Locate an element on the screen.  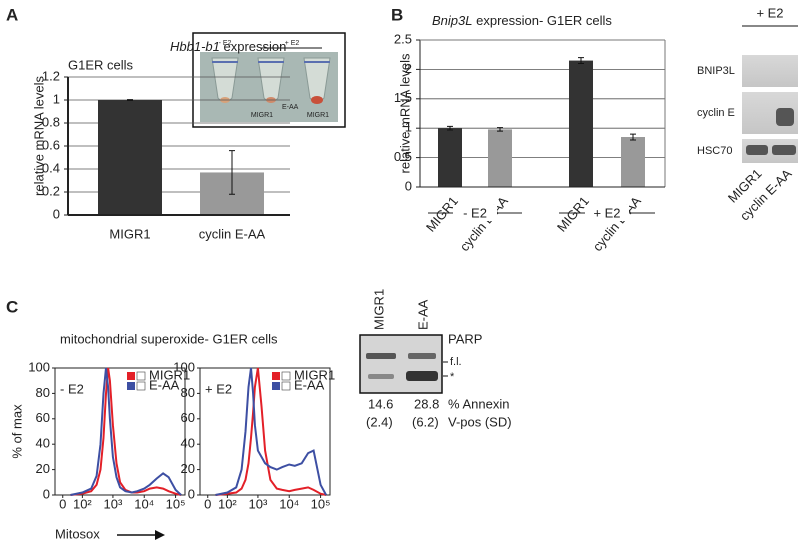
x-tick-label: cyclin E-AA is located at coordinates (232, 233).